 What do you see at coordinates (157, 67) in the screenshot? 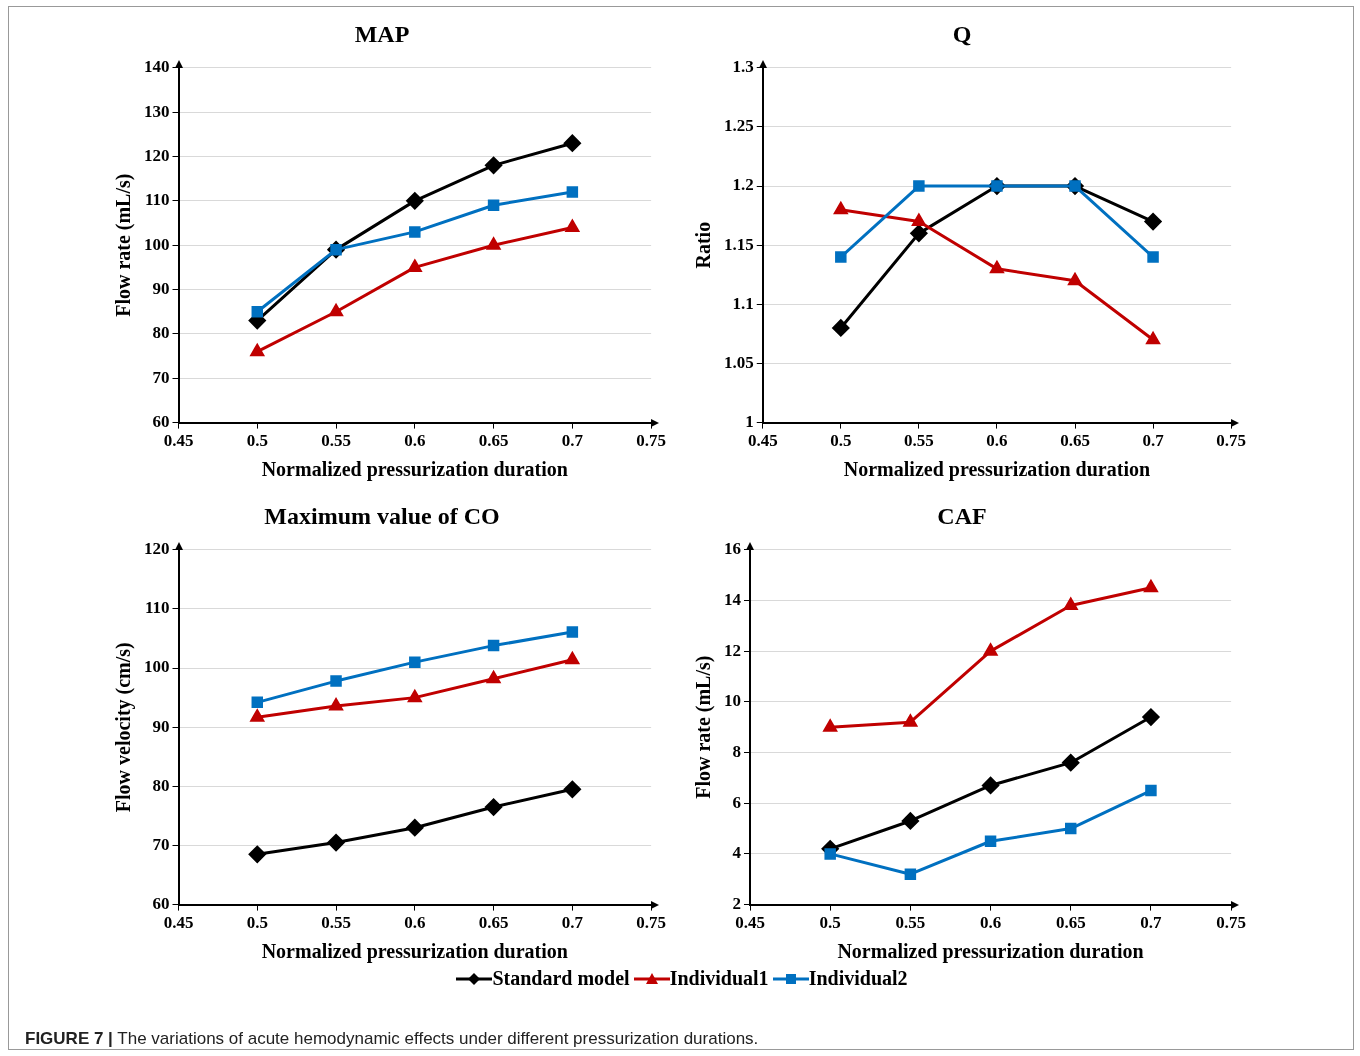
I see `y-tick-label: 140` at bounding box center [157, 67].